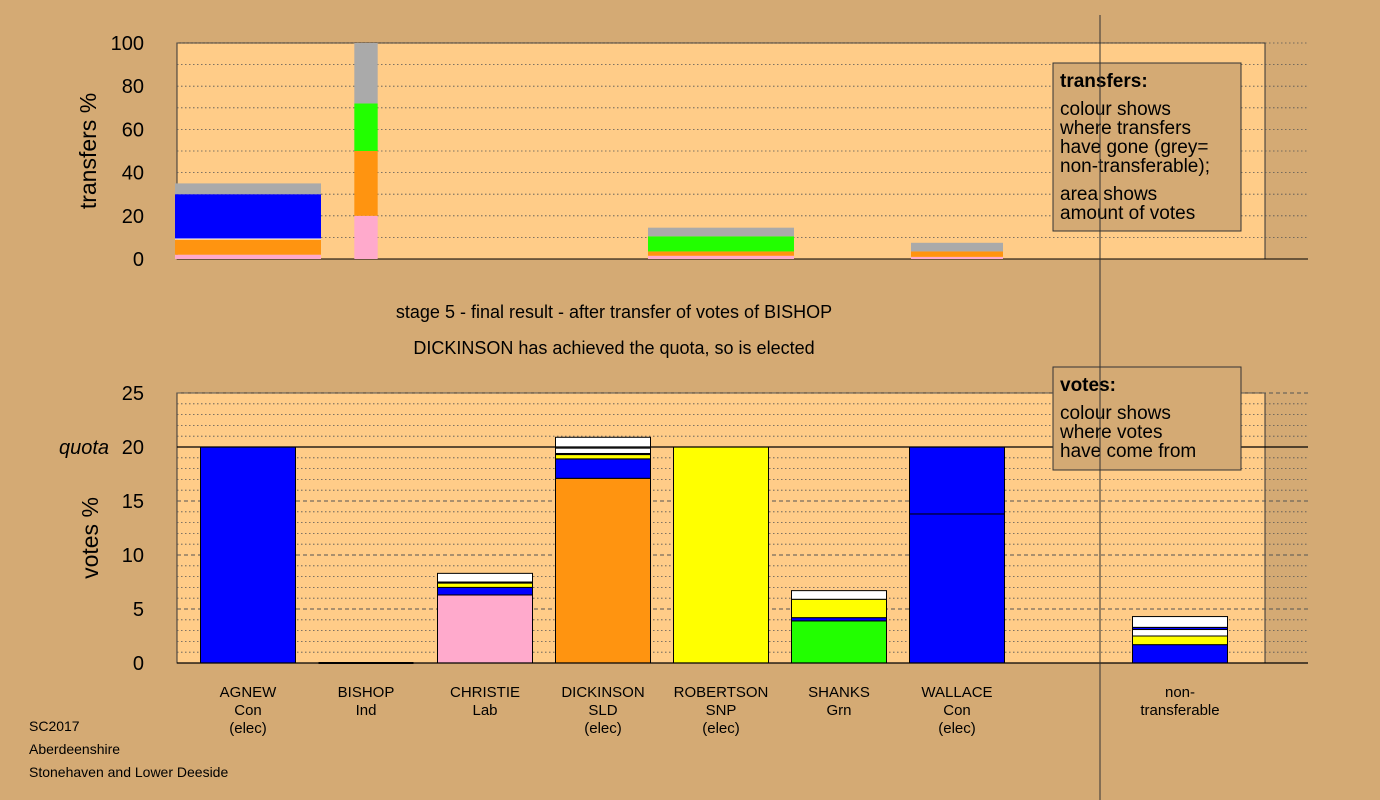 This screenshot has height=800, width=1380. What do you see at coordinates (133, 502) in the screenshot?
I see `votes-y-tick-label: 15` at bounding box center [133, 502].